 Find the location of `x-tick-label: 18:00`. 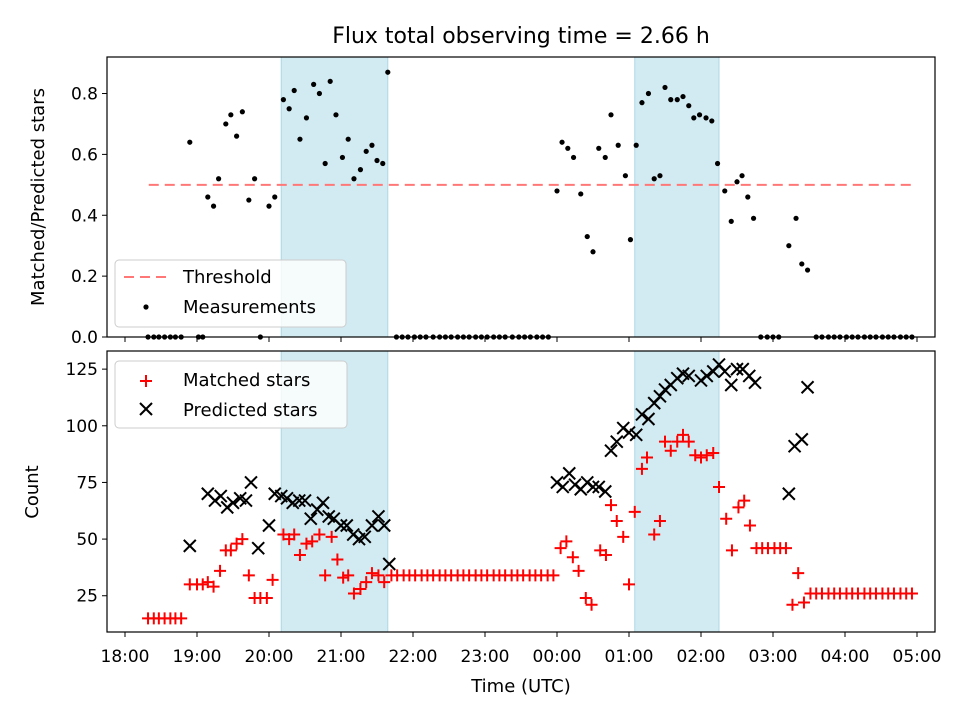

x-tick-label: 18:00 is located at coordinates (125, 657).